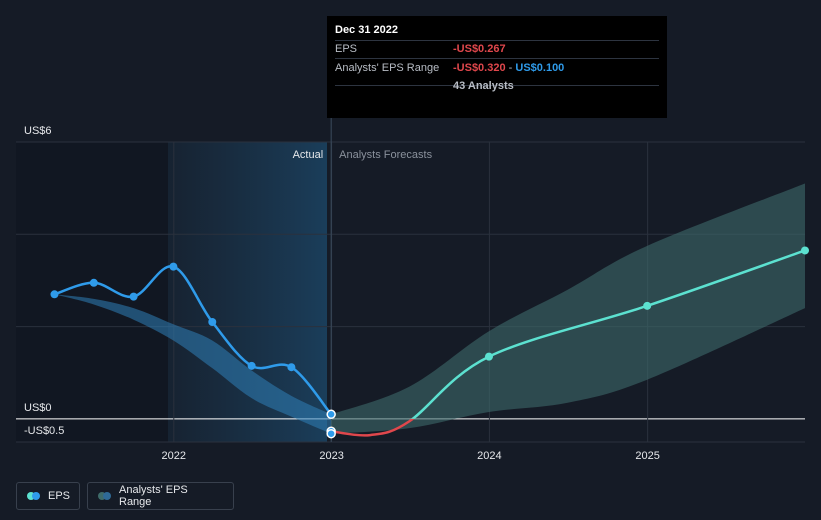 The image size is (821, 520). I want to click on tooltip-range-label: Analysts' EPS Range, so click(387, 68).